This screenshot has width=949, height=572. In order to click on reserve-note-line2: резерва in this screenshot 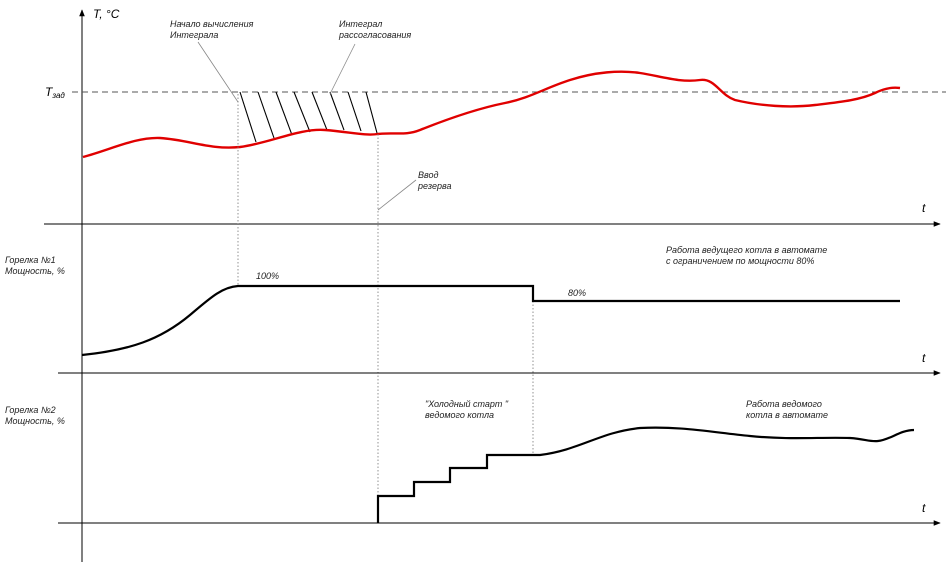, I will do `click(434, 186)`.